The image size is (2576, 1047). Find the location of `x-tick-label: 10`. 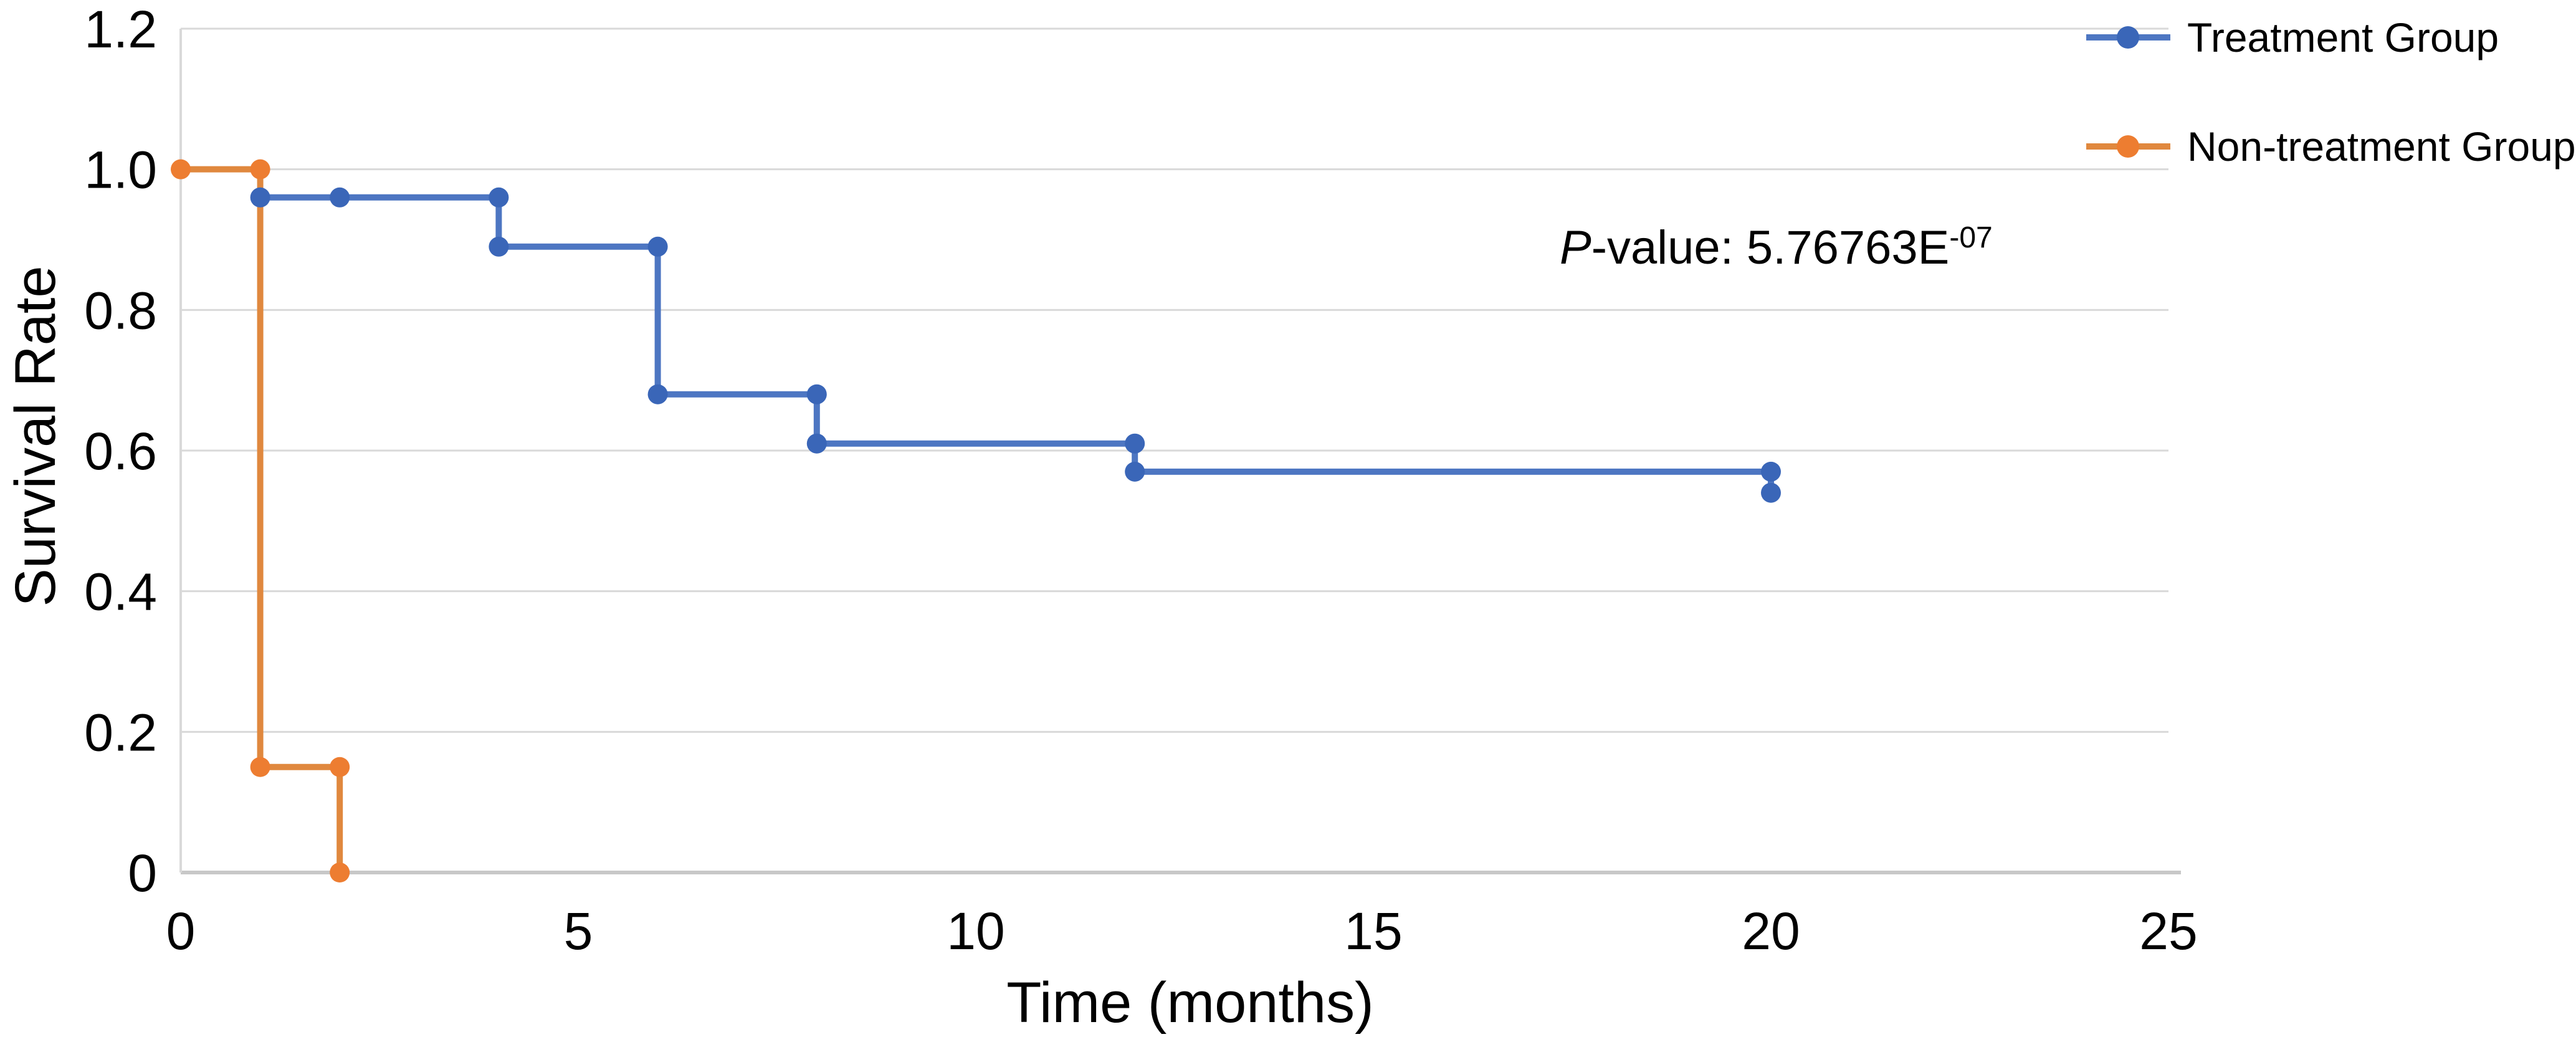

x-tick-label: 10 is located at coordinates (975, 931).